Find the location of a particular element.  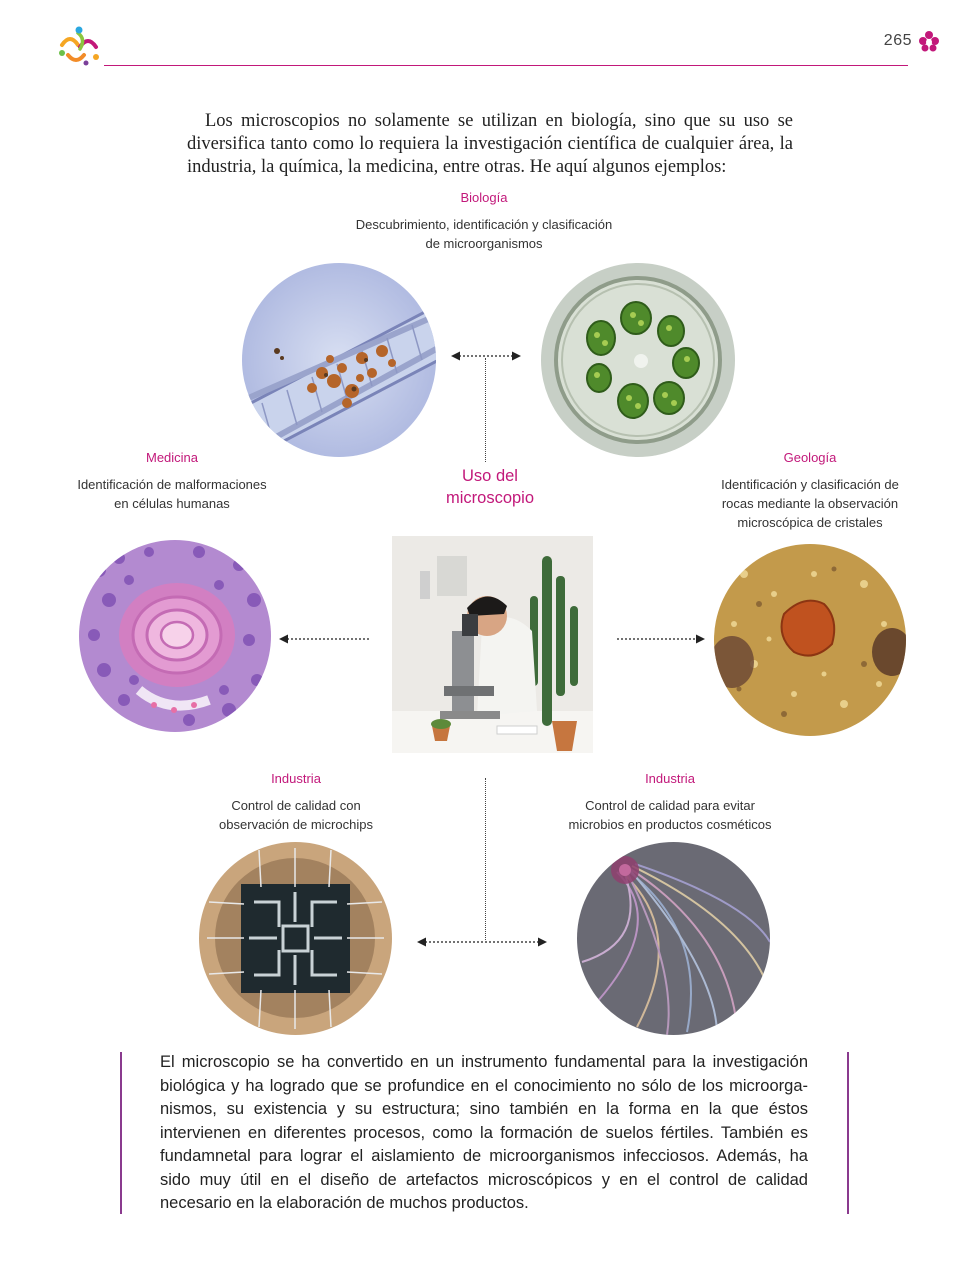

industria-cosmeticos-title: Industria is located at coordinates (670, 778).